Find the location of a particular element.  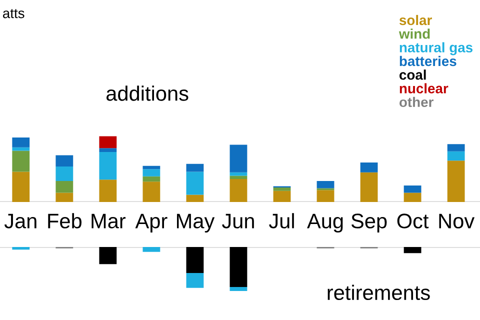

x-tick-label: Sep is located at coordinates (369, 223).